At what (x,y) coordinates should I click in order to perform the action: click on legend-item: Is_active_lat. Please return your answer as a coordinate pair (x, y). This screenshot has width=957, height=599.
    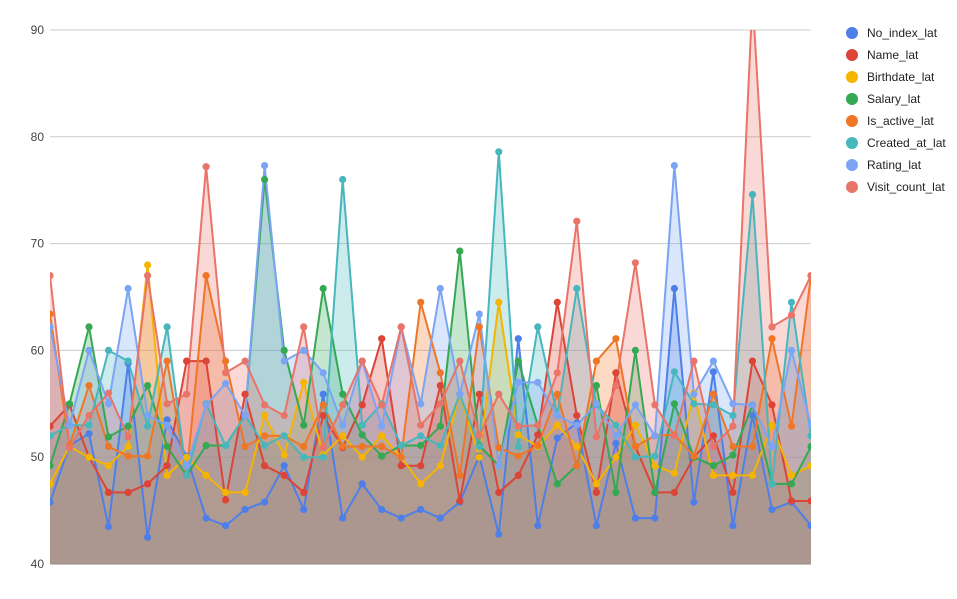
    Looking at the image, I should click on (896, 121).